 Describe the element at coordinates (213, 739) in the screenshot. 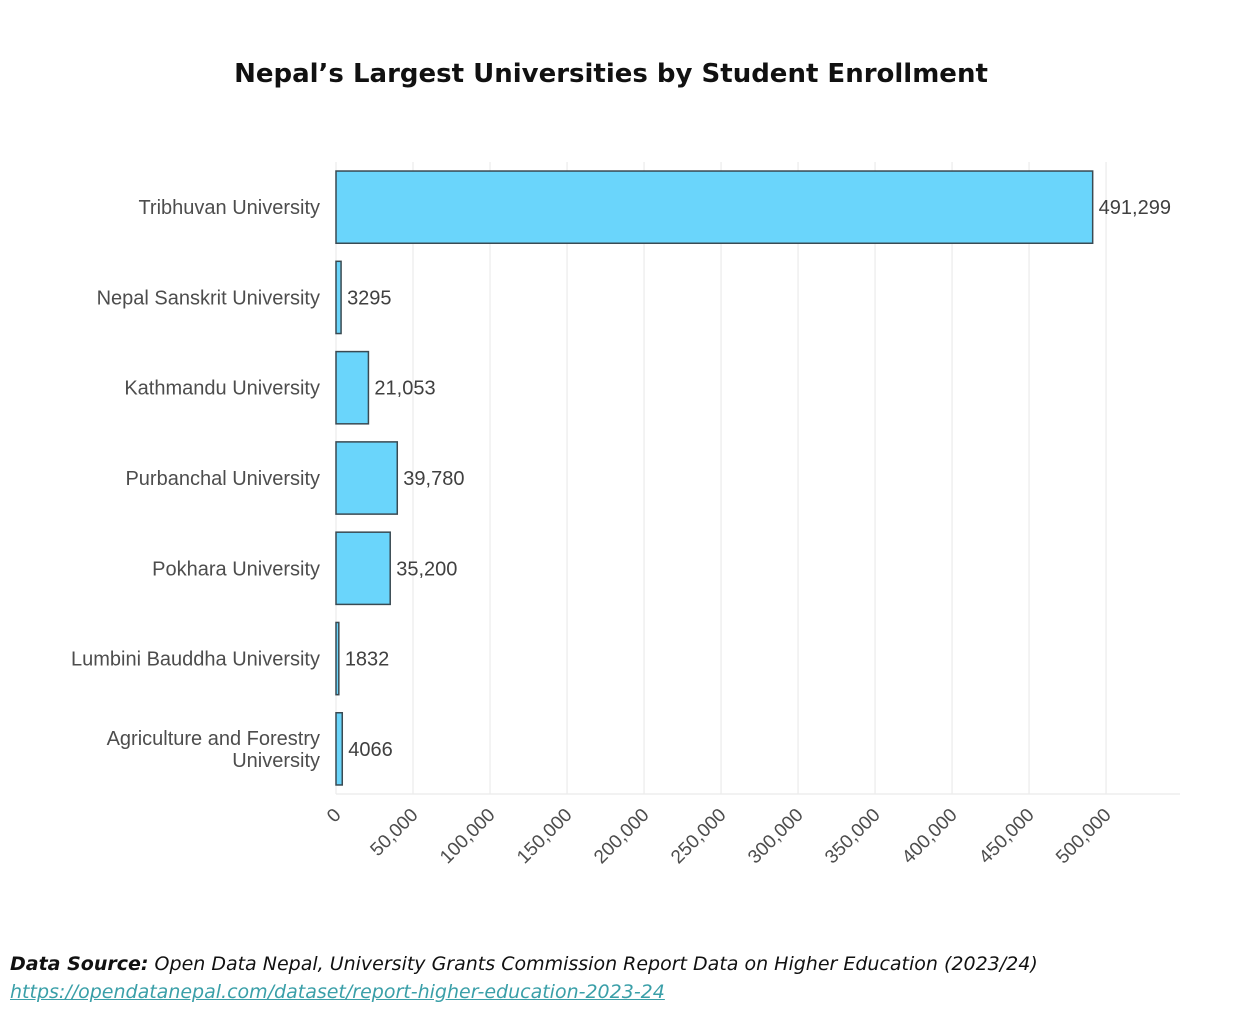

I see `category-label: Agriculture and Forestry` at that location.